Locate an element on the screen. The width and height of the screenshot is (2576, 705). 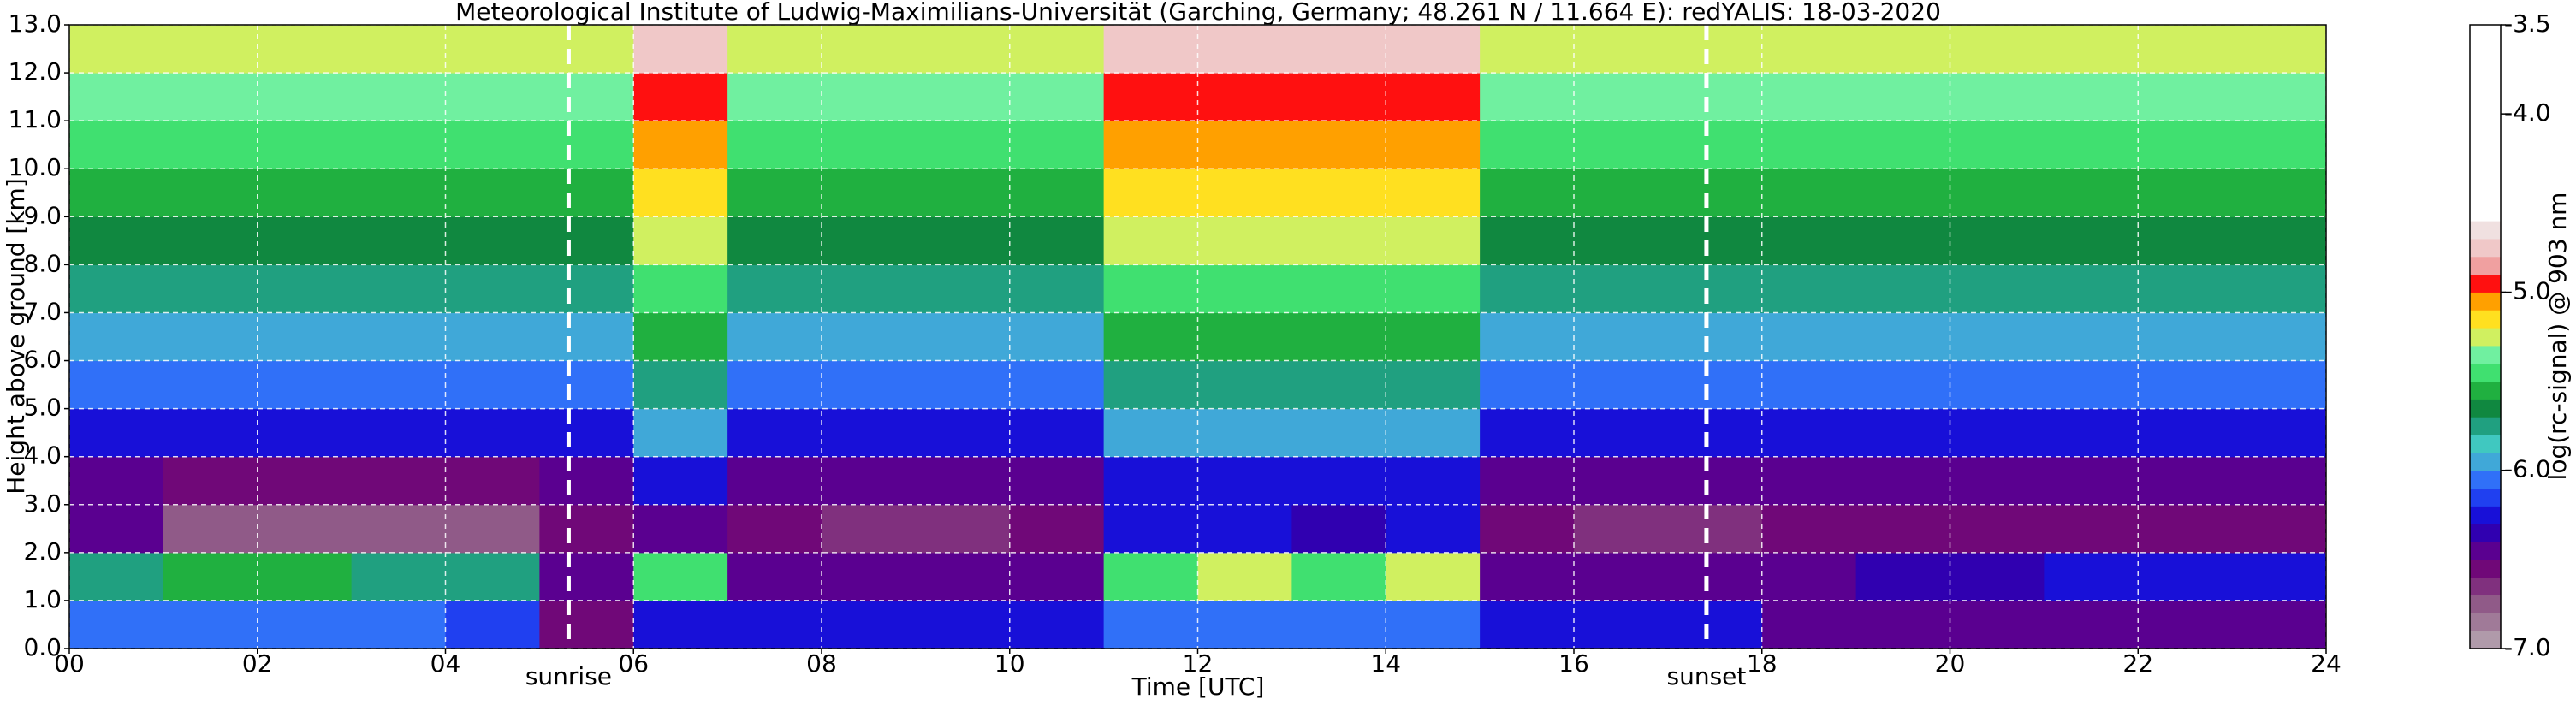
x-tick-label: 02 is located at coordinates (257, 663).